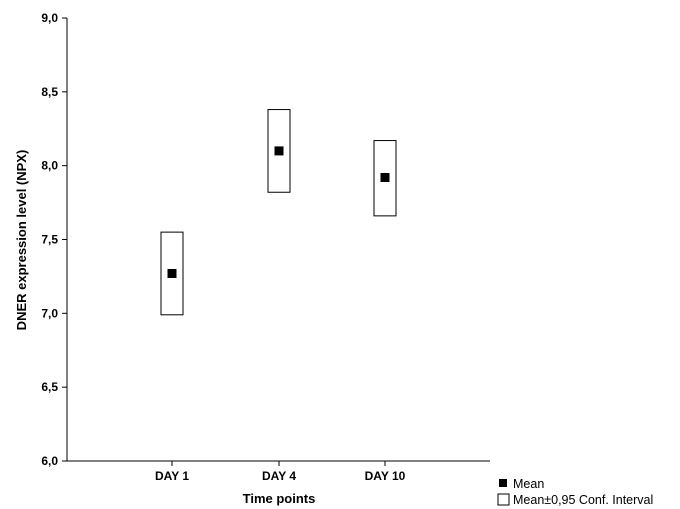 The width and height of the screenshot is (680, 509). I want to click on x-tick-label: DAY 4, so click(279, 476).